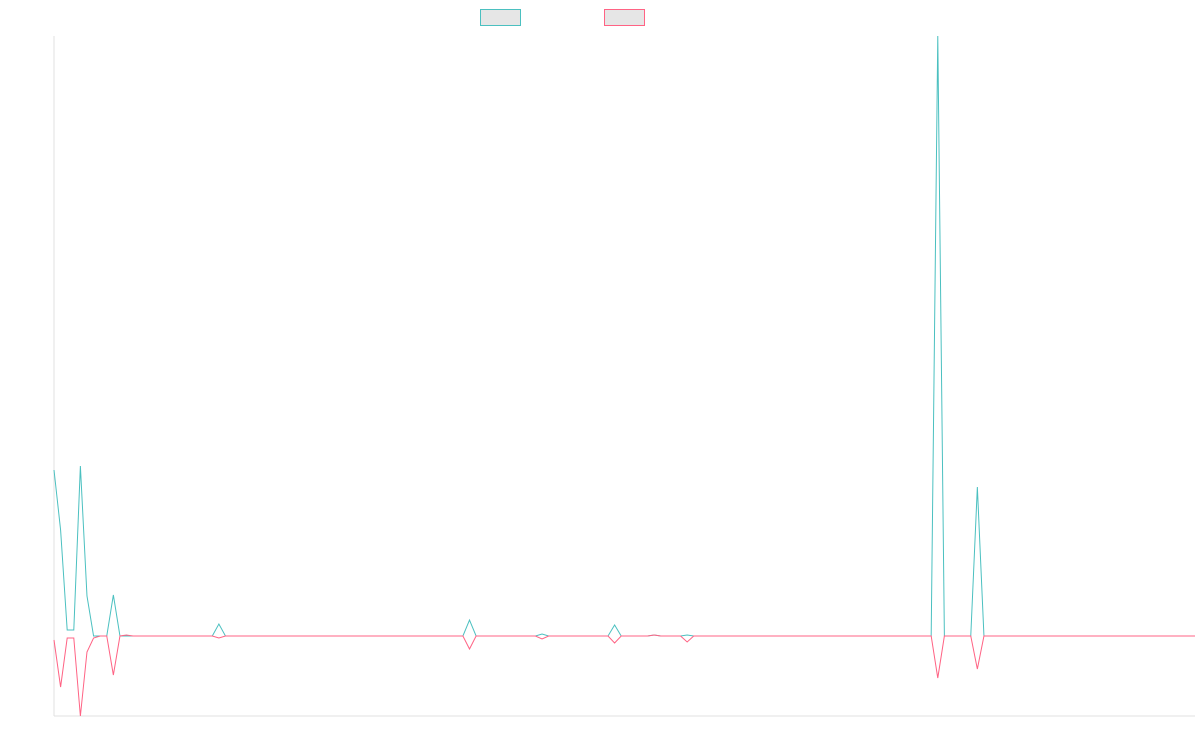 This screenshot has width=1200, height=750. What do you see at coordinates (624, 675) in the screenshot?
I see `series-line` at bounding box center [624, 675].